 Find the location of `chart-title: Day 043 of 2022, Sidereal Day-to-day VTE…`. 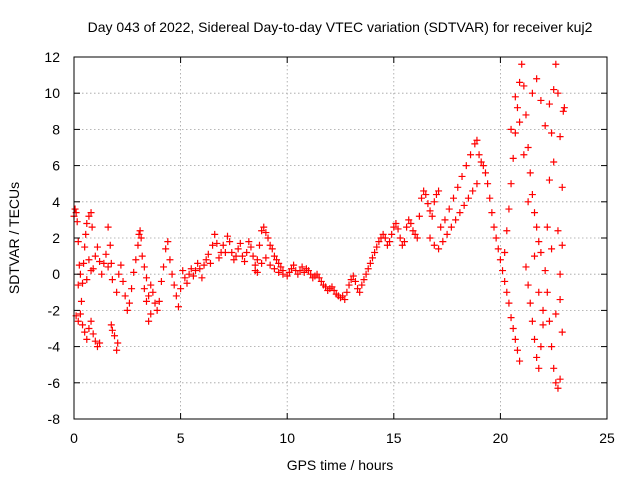

chart-title: Day 043 of 2022, Sidereal Day-to-day VTE… is located at coordinates (340, 27).